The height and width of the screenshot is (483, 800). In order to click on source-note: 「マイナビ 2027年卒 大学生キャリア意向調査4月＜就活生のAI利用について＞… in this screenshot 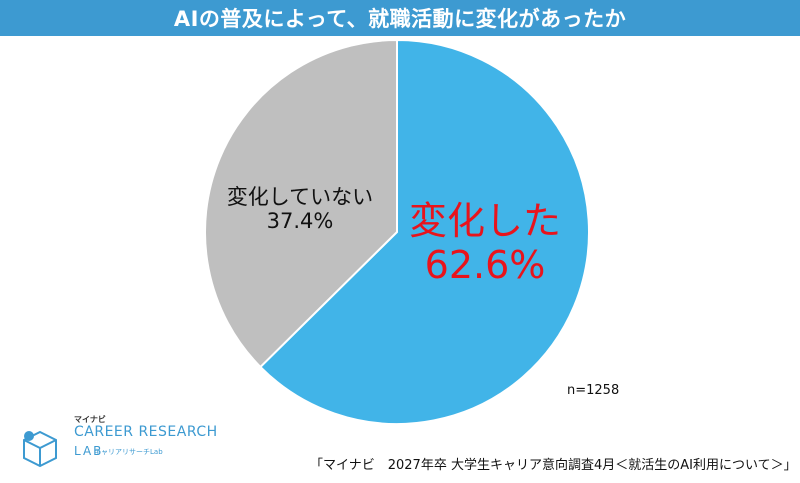, I will do `click(553, 465)`.